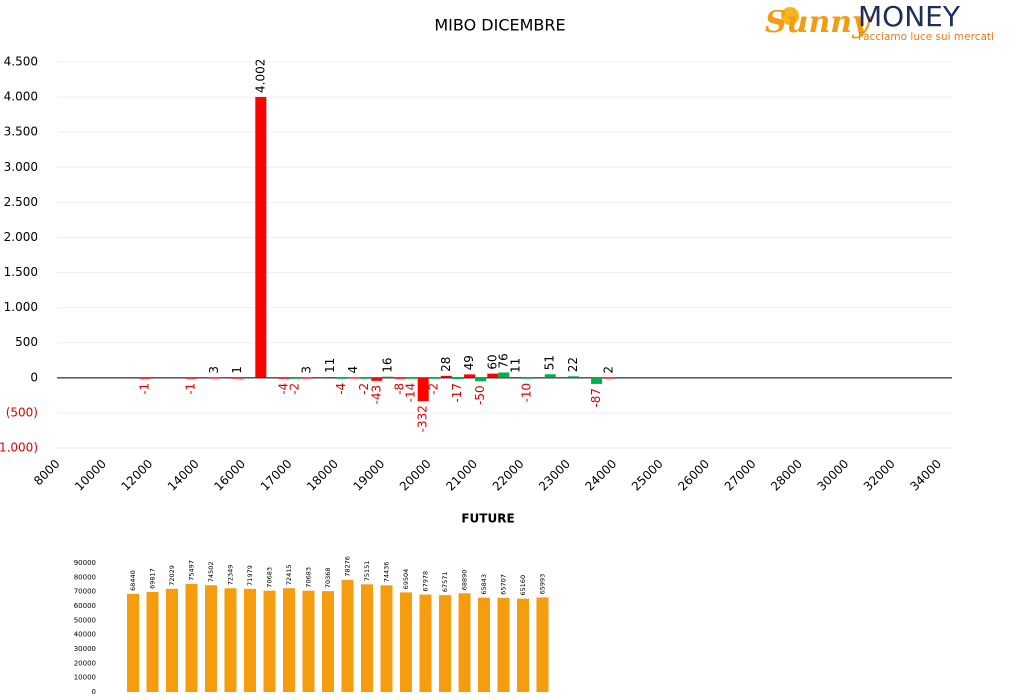 The width and height of the screenshot is (1018, 700). Describe the element at coordinates (550, 362) in the screenshot. I see `data-label: 51` at that location.